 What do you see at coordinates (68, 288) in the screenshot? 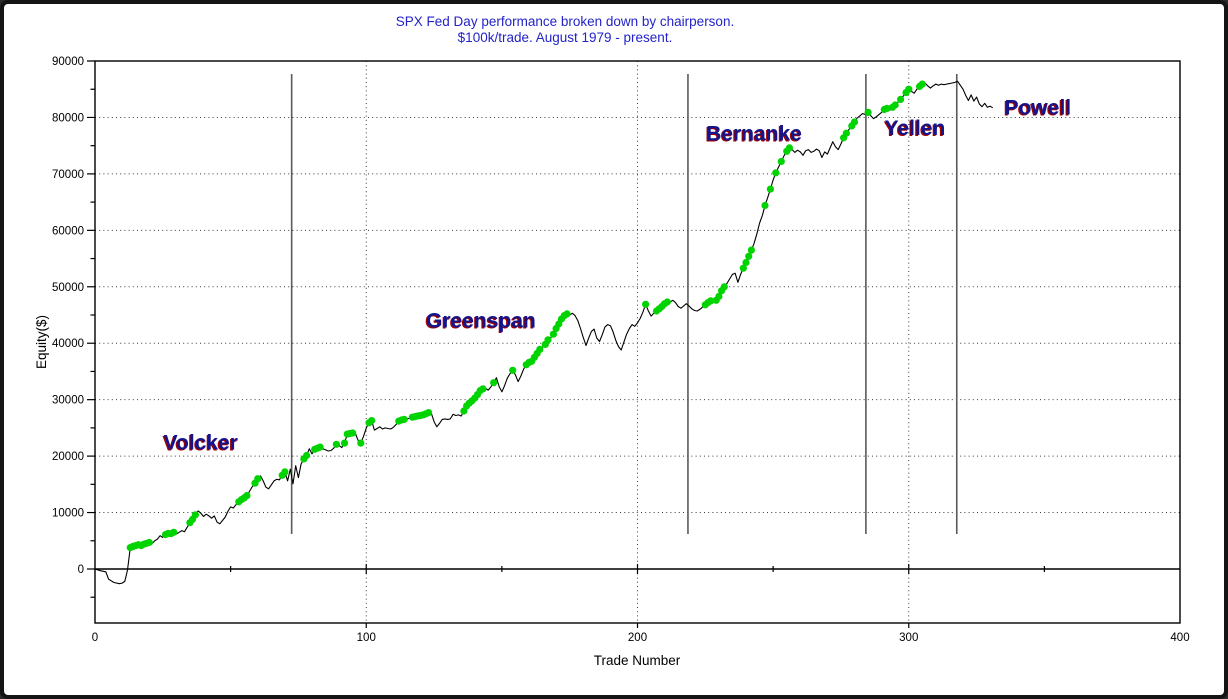
I see `y-tick-label: 50000` at bounding box center [68, 288].